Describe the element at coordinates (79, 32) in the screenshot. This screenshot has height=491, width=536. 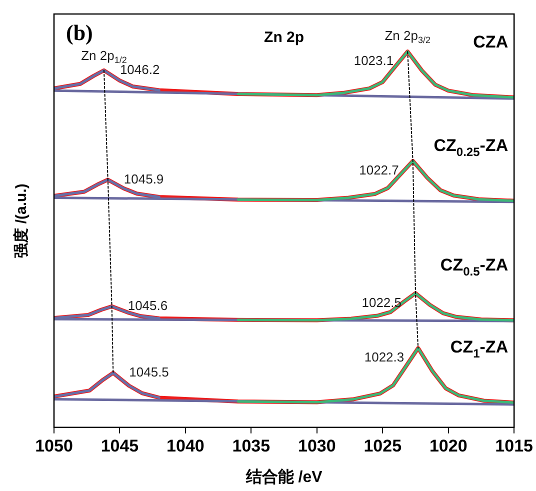
I see `text: (b)` at that location.